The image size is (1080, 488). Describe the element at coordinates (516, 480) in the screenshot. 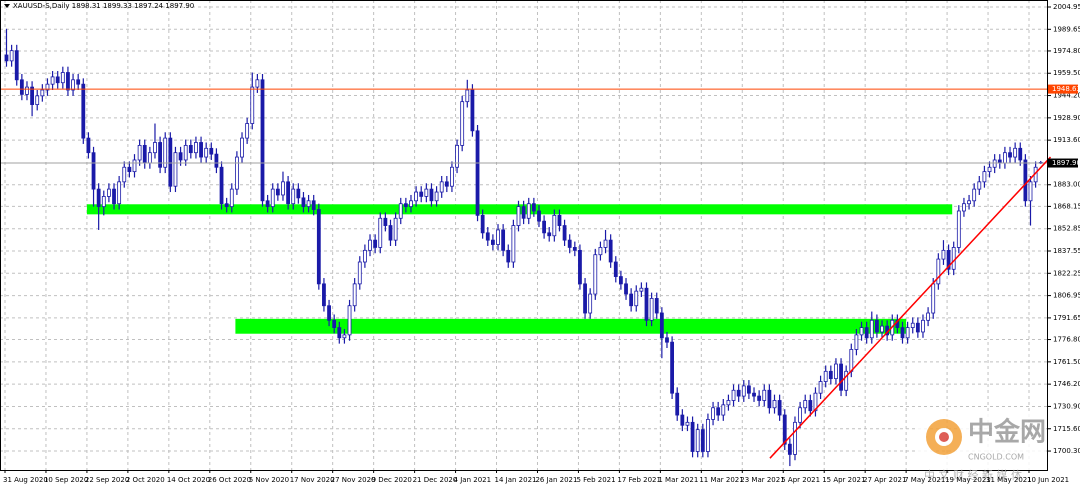

I see `x-tick-label: 14 Jan 2021` at that location.